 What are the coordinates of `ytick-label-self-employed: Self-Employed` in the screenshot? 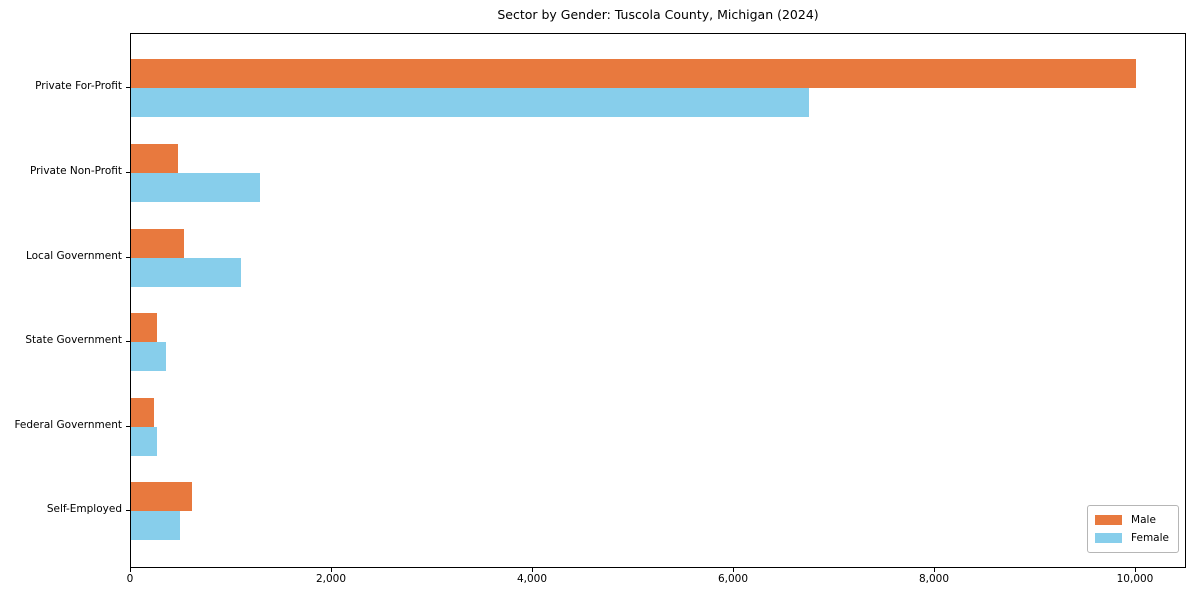 It's located at (84, 509).